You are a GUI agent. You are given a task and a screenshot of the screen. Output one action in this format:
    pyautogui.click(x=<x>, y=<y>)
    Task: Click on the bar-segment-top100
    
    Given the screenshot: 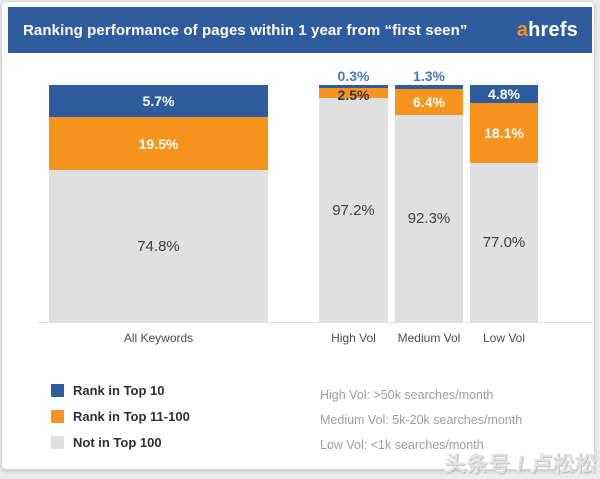 What is the action you would take?
    pyautogui.click(x=353, y=93)
    